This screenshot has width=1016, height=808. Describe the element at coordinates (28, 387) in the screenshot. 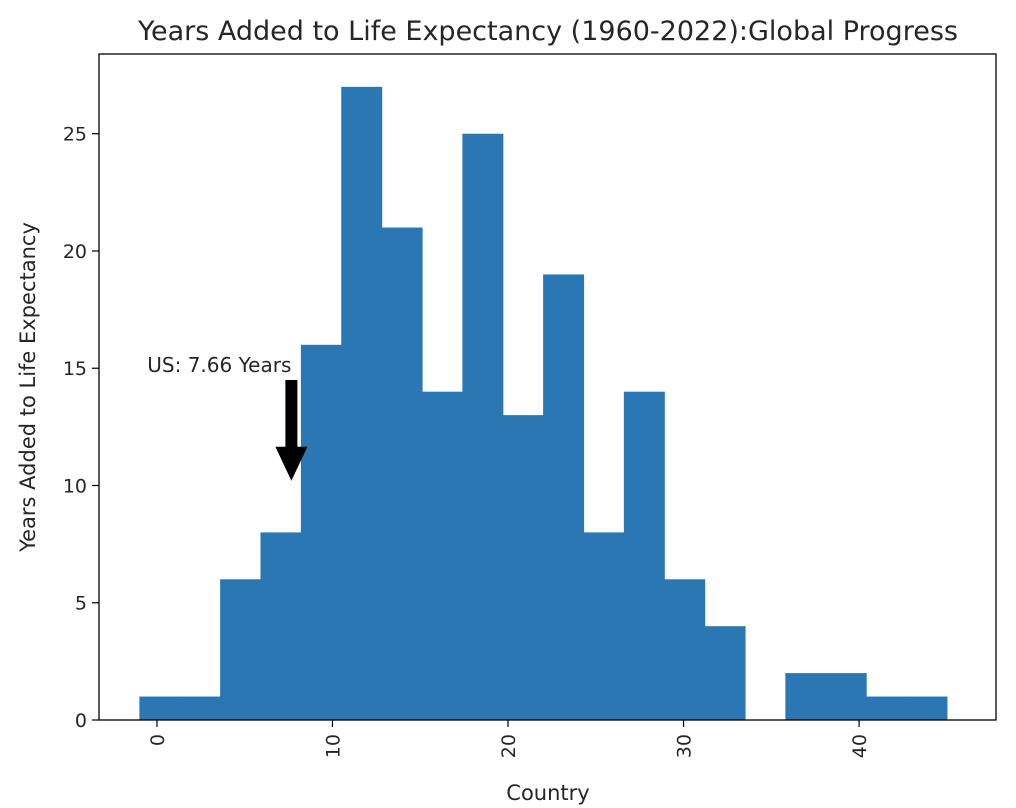

I see `y-axis-label: Years Added to Life Expectancy` at that location.